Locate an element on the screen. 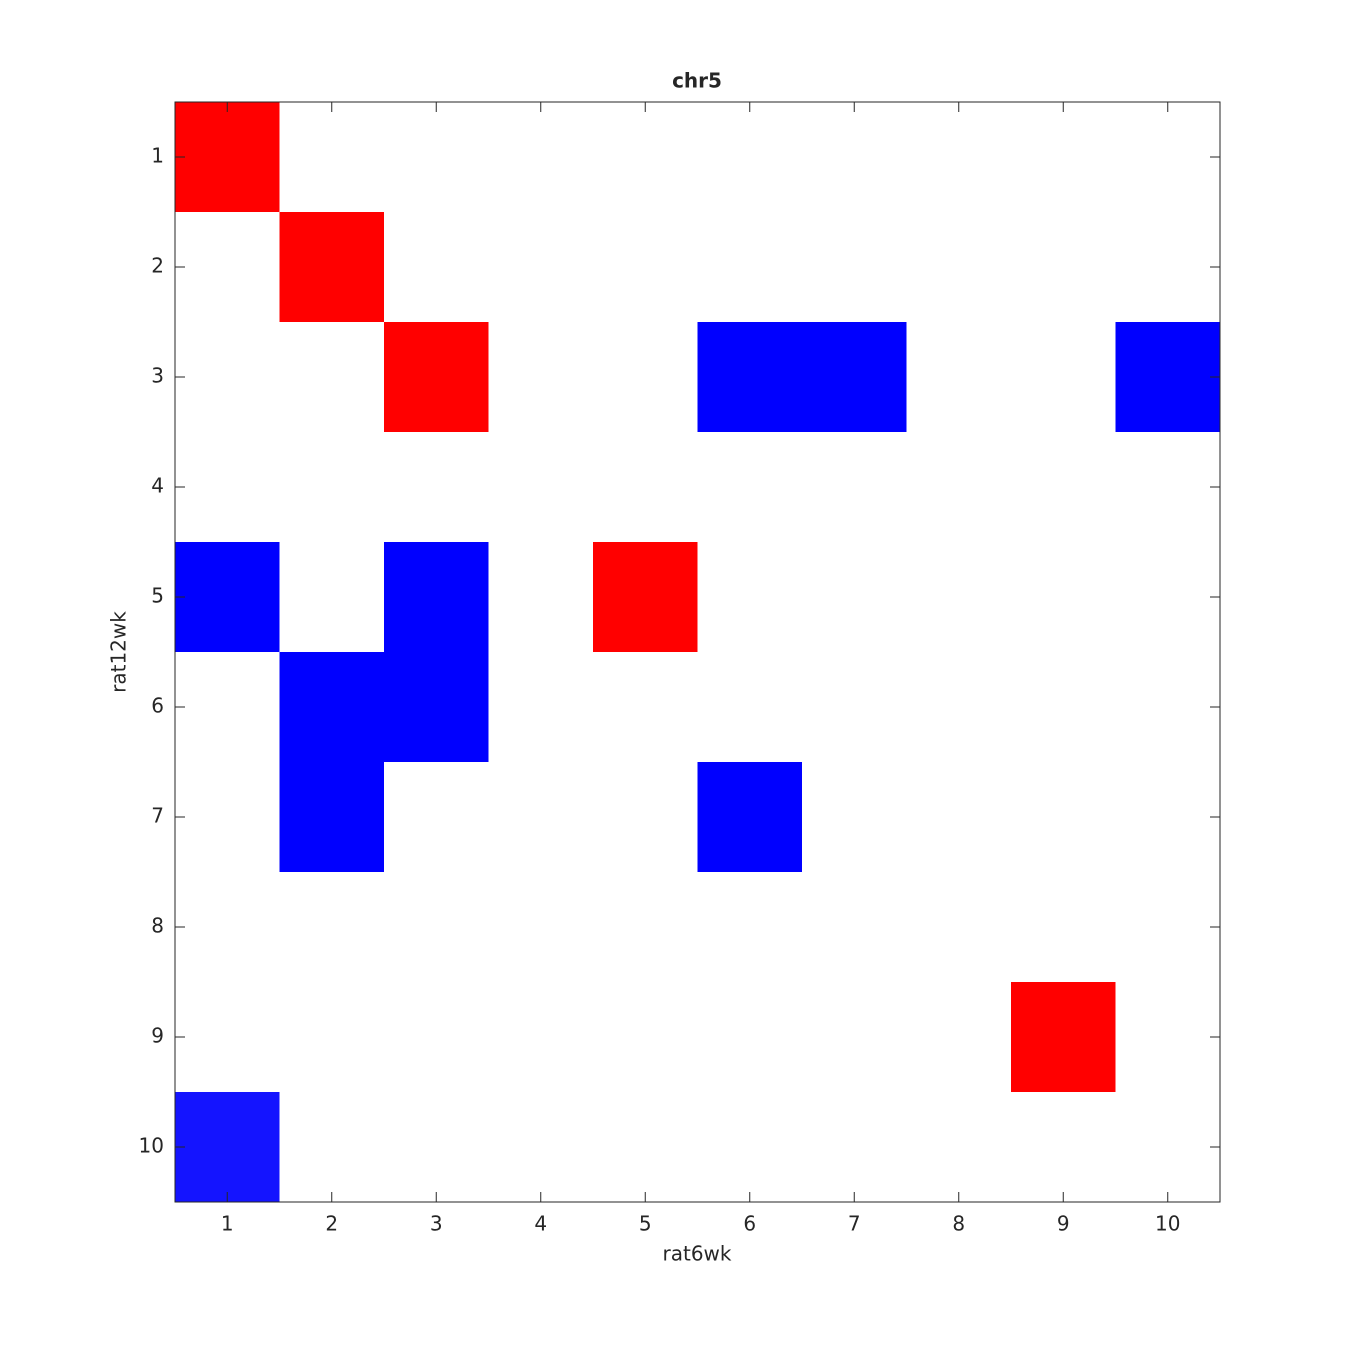 The width and height of the screenshot is (1350, 1350). x-tick-label: 6 is located at coordinates (749, 1224).